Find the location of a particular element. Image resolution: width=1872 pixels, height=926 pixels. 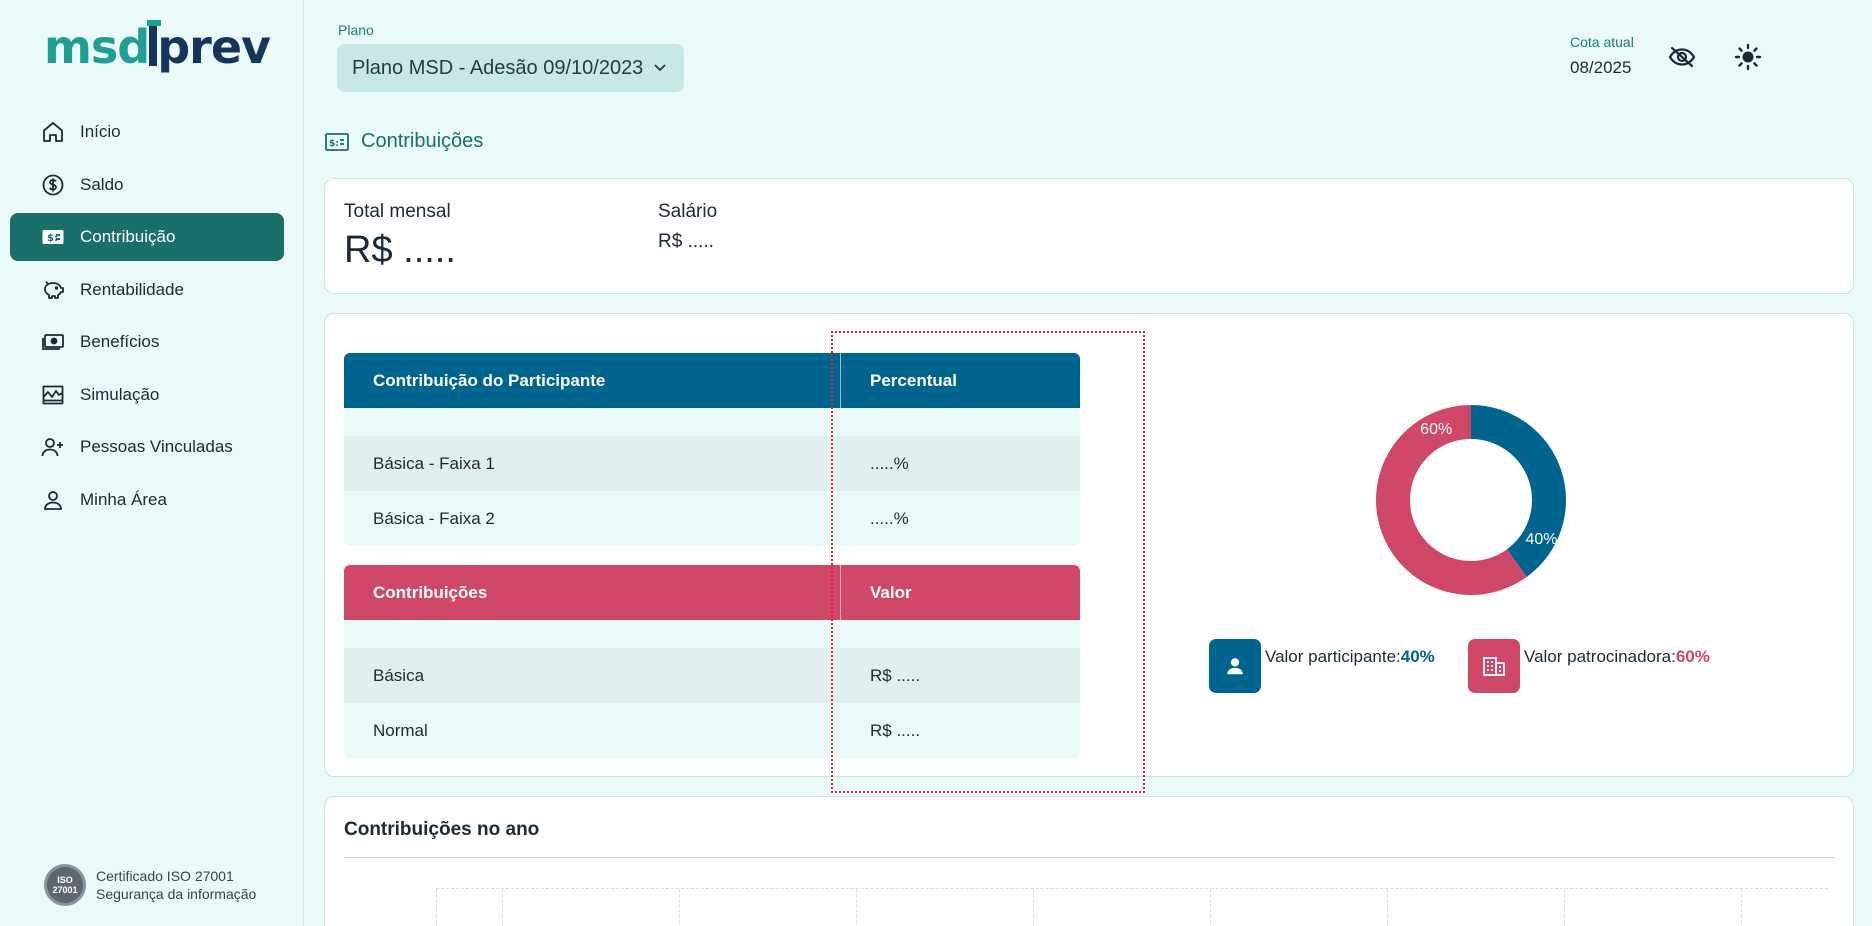

cota-label: Cota atual is located at coordinates (1602, 42).